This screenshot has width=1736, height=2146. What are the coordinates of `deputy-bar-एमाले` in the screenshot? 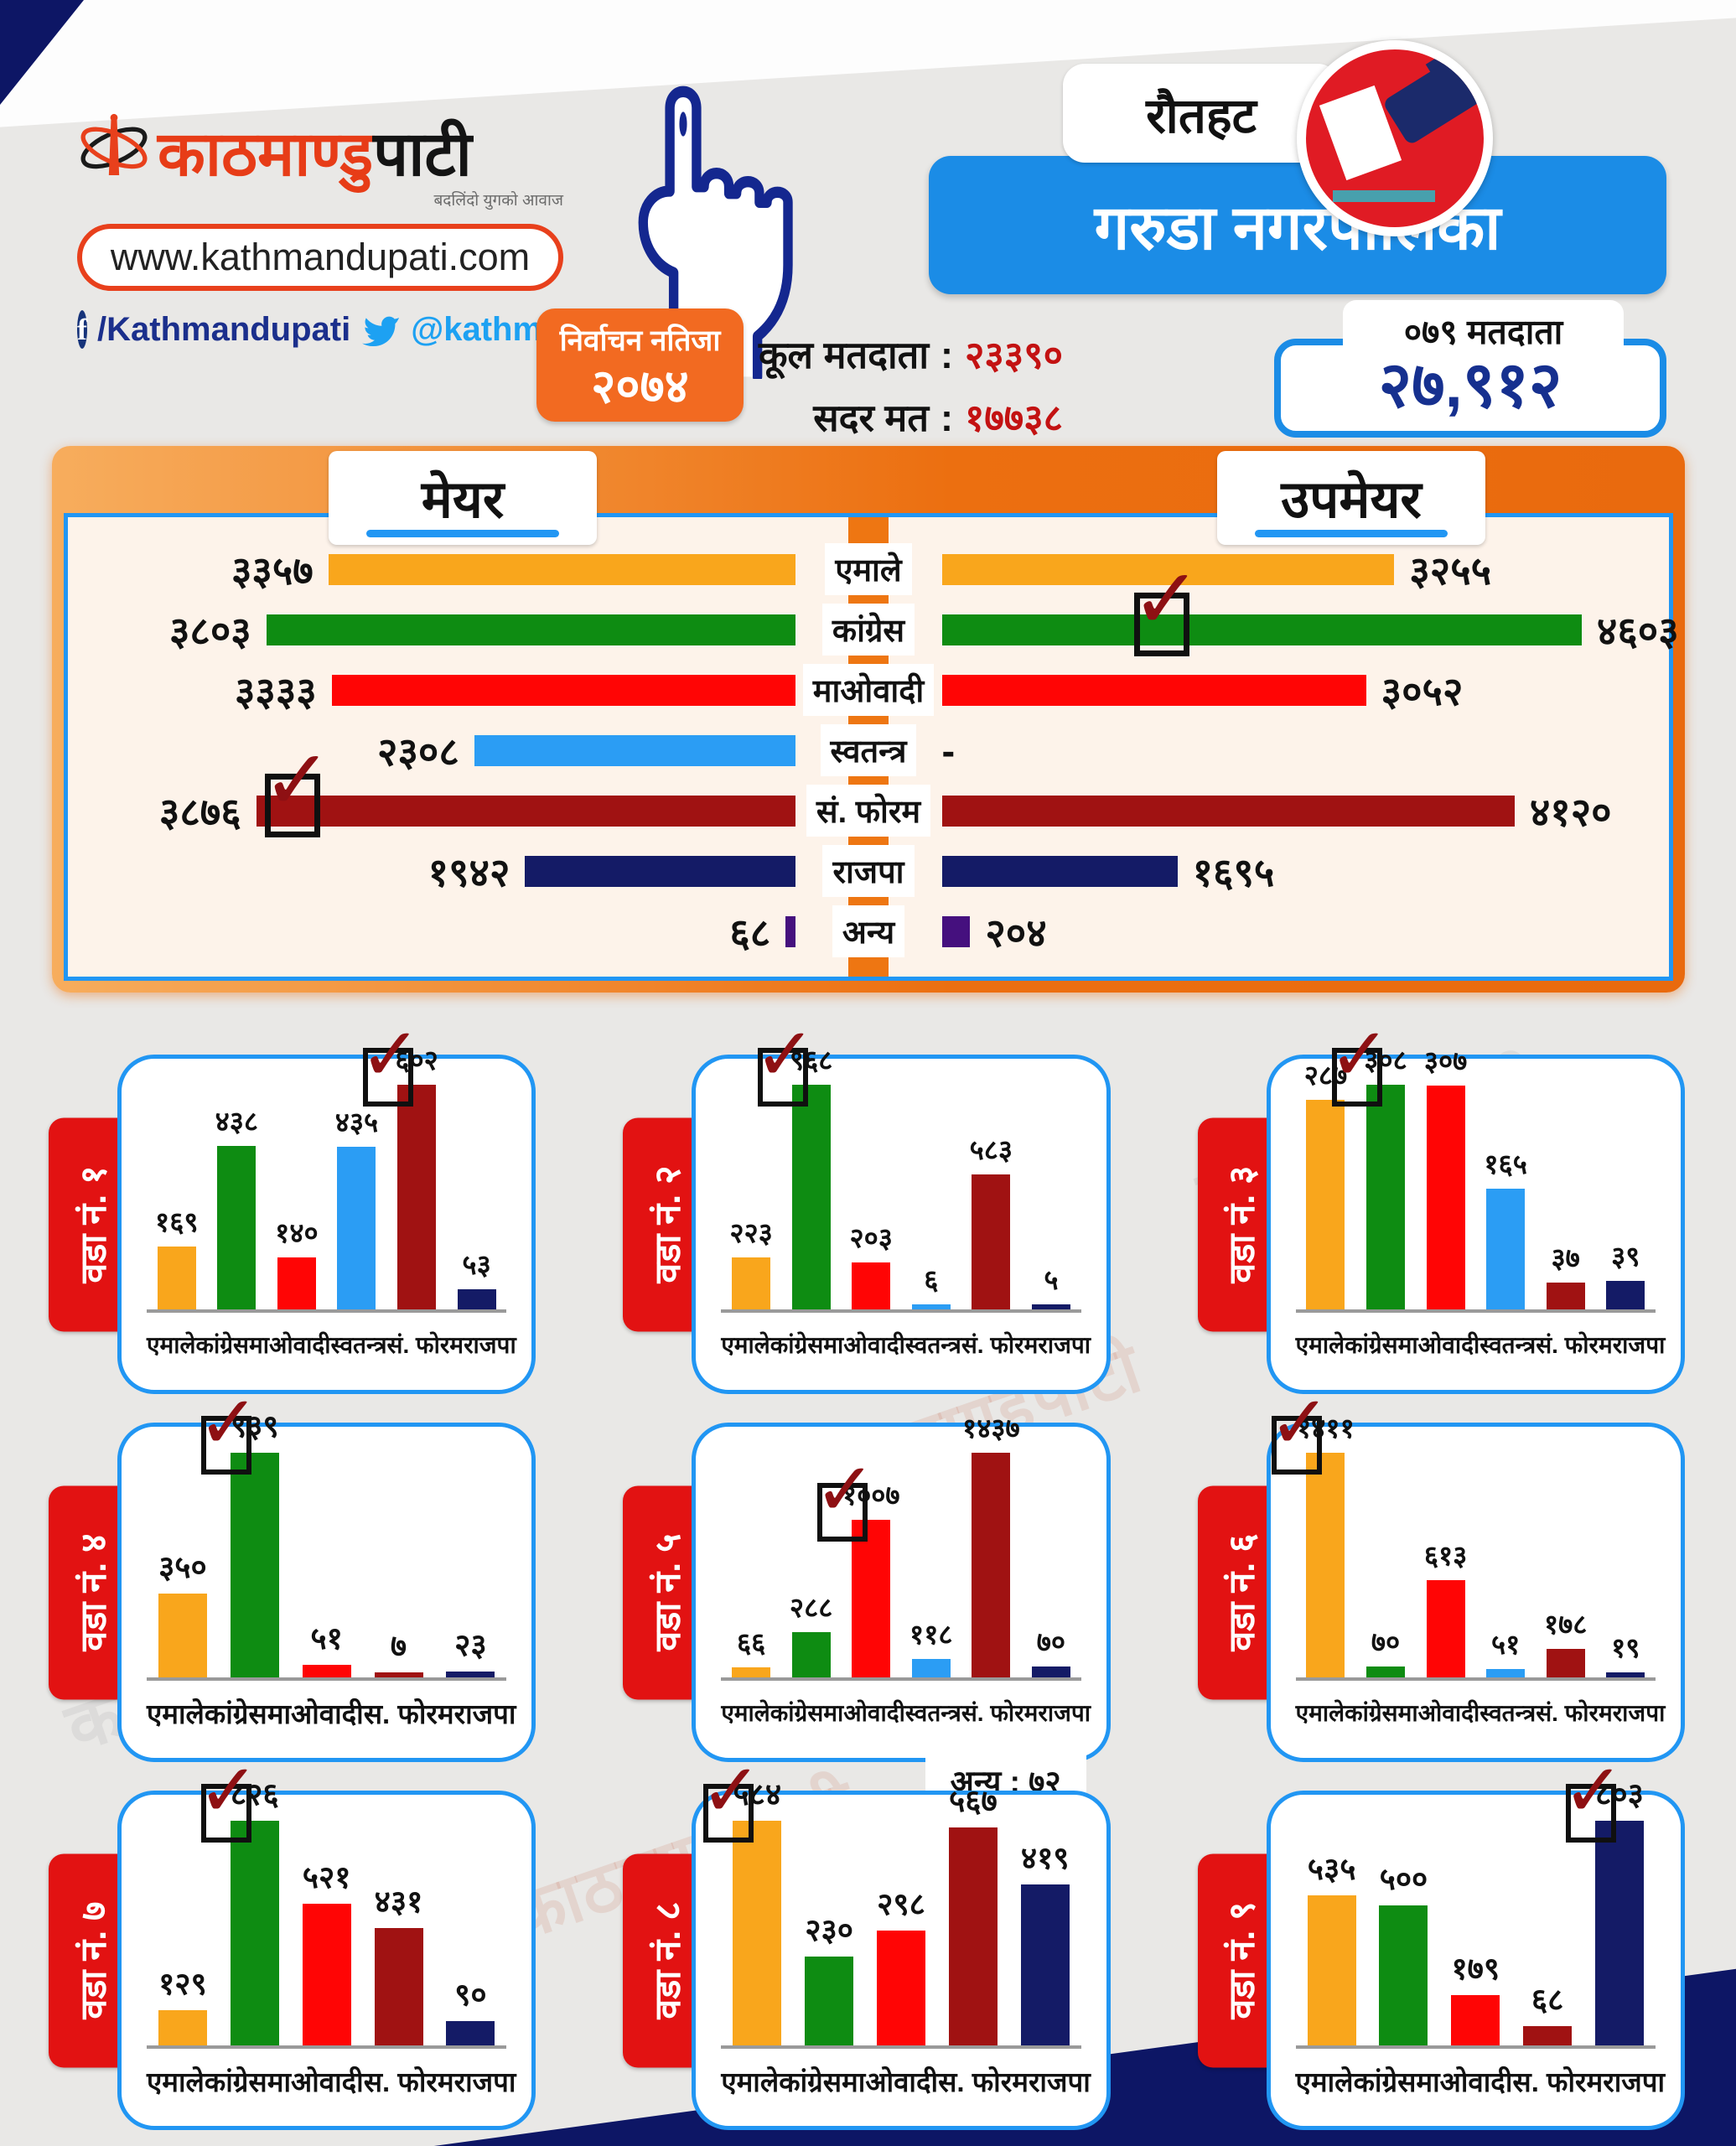 It's located at (1168, 569).